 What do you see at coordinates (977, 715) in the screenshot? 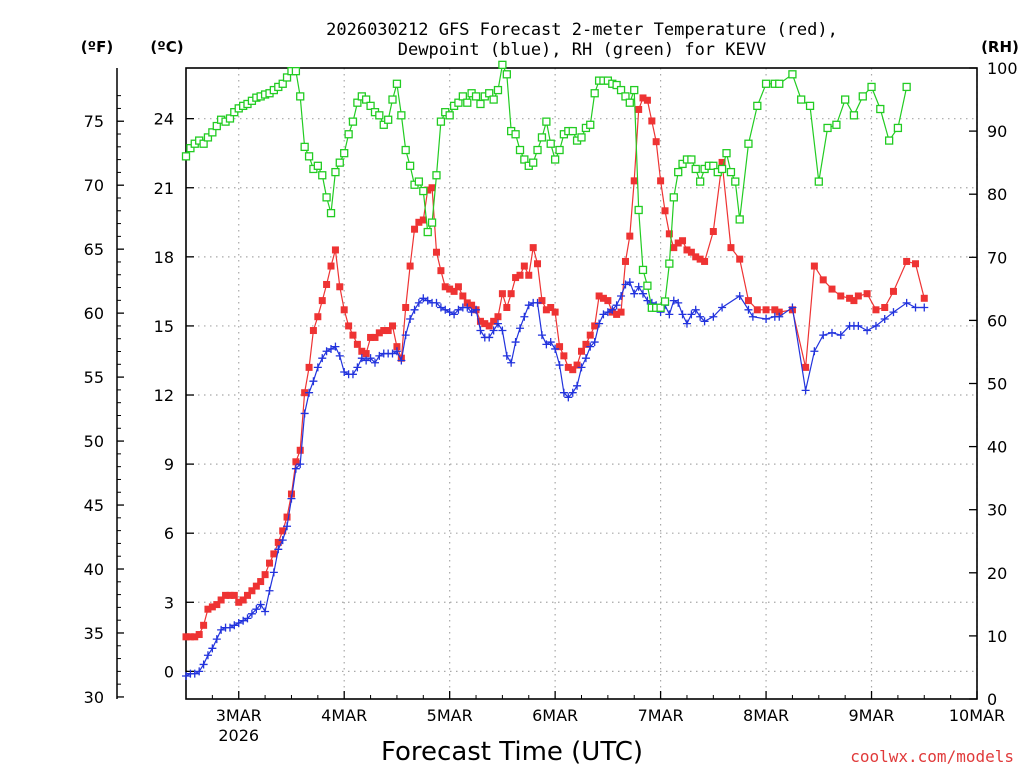
I see `x-tick-label: 10MAR` at bounding box center [977, 715].